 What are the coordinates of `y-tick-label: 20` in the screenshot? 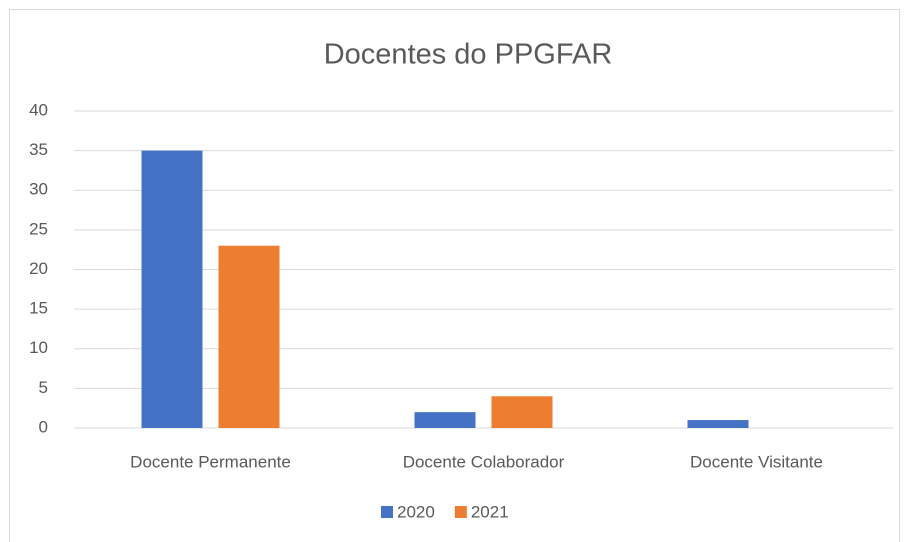 It's located at (38, 268).